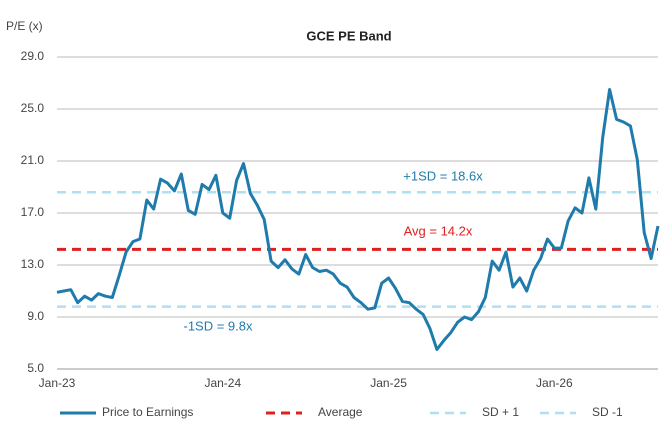  What do you see at coordinates (222, 383) in the screenshot?
I see `x-tick-label: Jan-24` at bounding box center [222, 383].